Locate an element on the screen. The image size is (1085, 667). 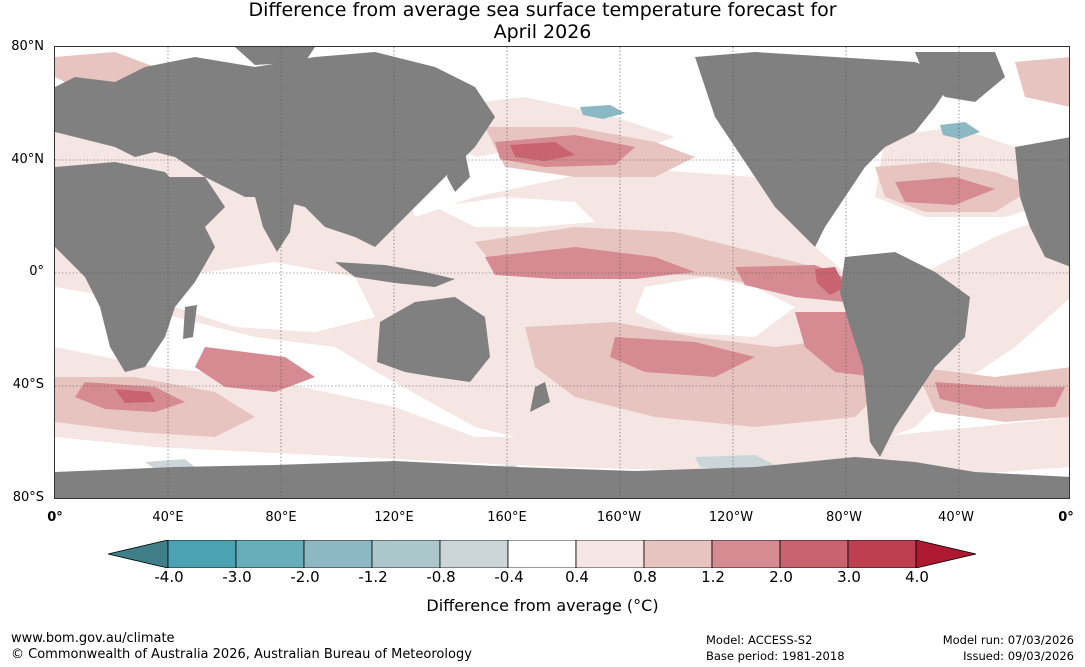
lon-label-80w: 80°W is located at coordinates (844, 517).